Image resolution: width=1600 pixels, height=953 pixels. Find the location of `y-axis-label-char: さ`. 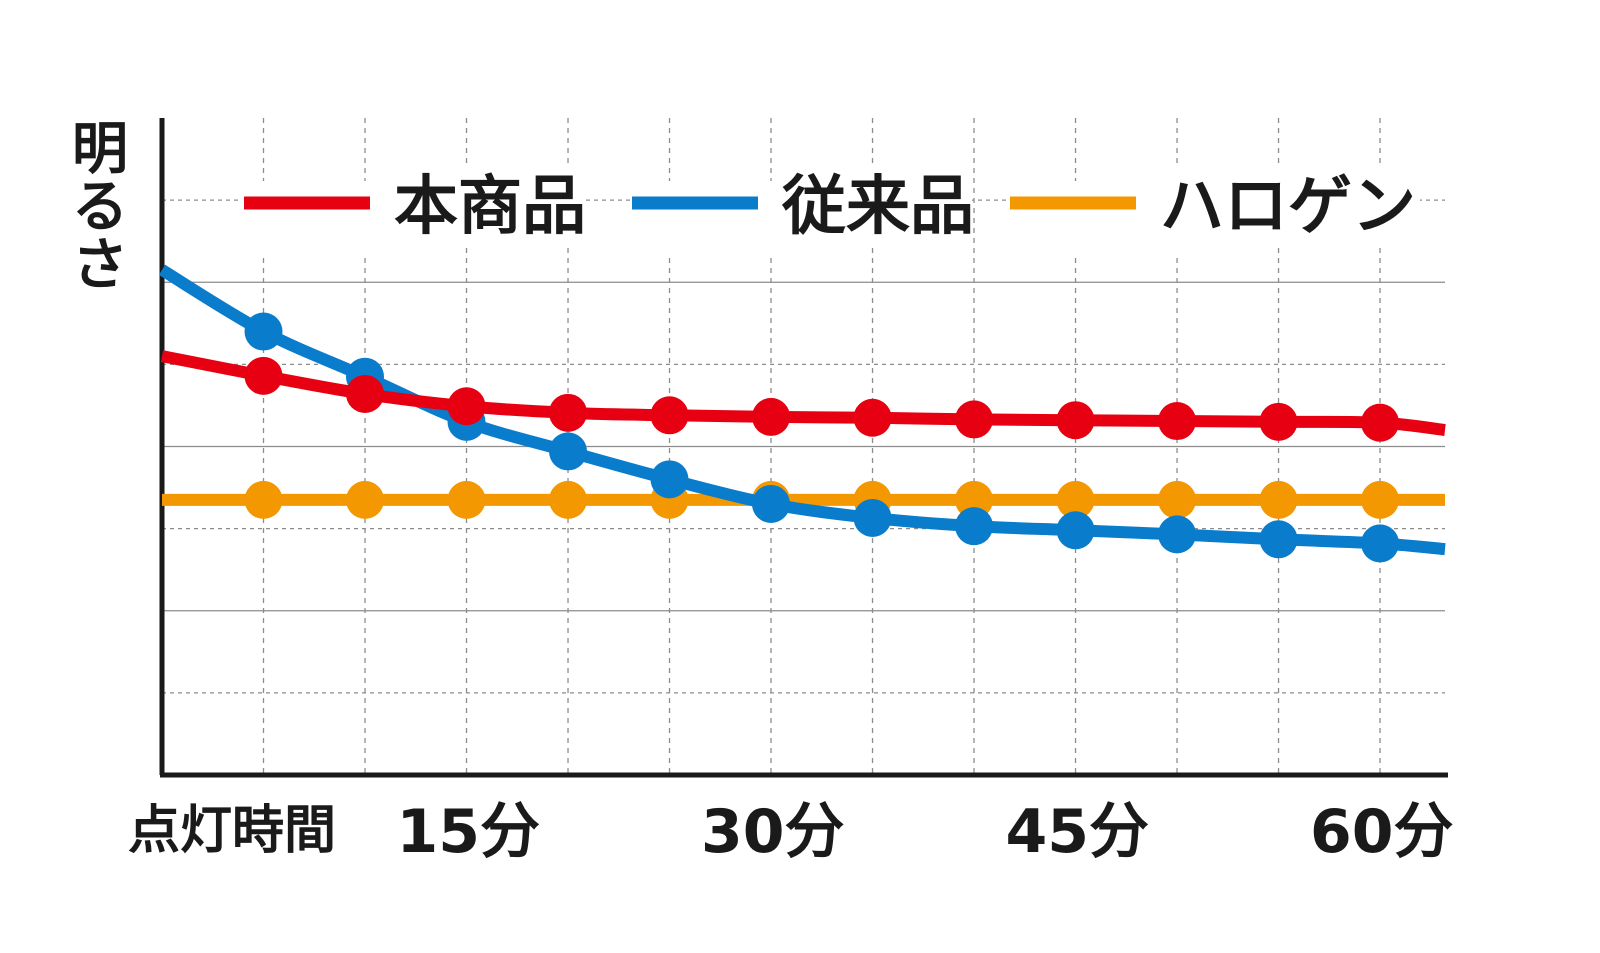

y-axis-label-char: さ is located at coordinates (100, 265).